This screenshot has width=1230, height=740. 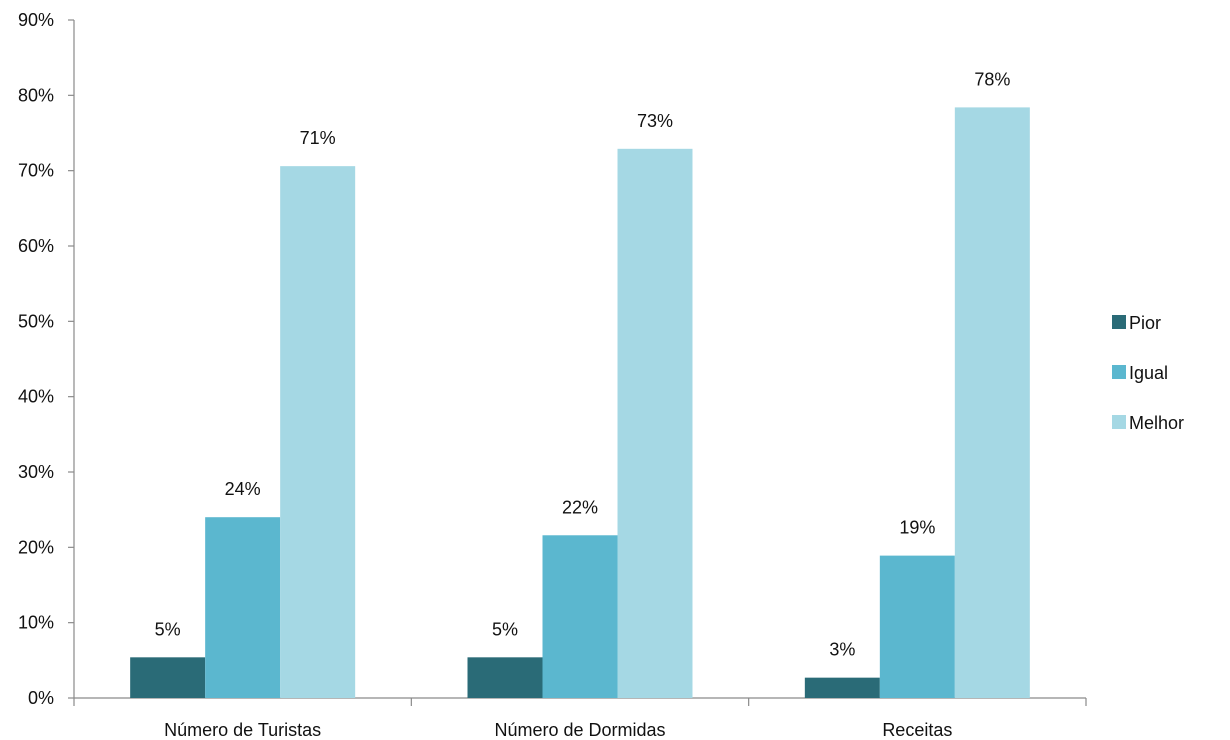 What do you see at coordinates (1119, 372) in the screenshot?
I see `legend-swatch-igual` at bounding box center [1119, 372].